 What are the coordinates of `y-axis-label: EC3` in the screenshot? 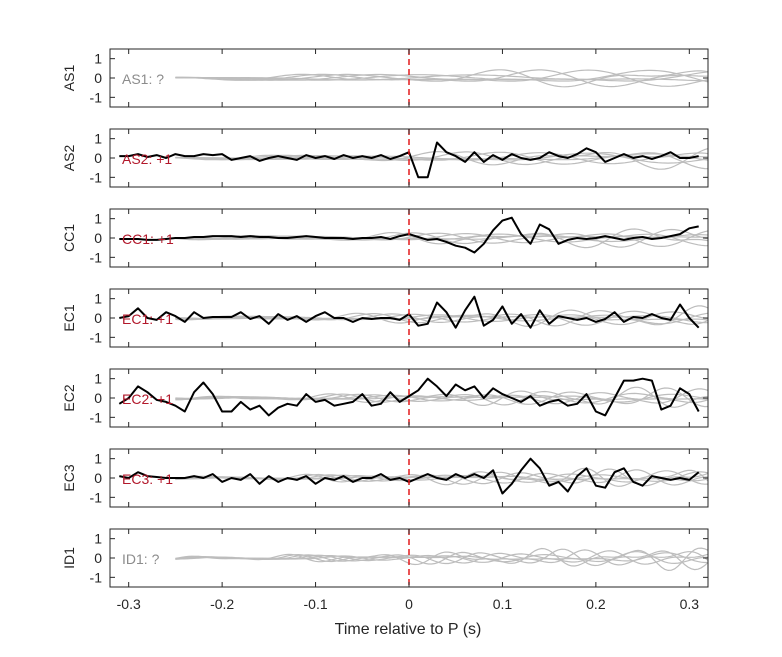 It's located at (69, 477).